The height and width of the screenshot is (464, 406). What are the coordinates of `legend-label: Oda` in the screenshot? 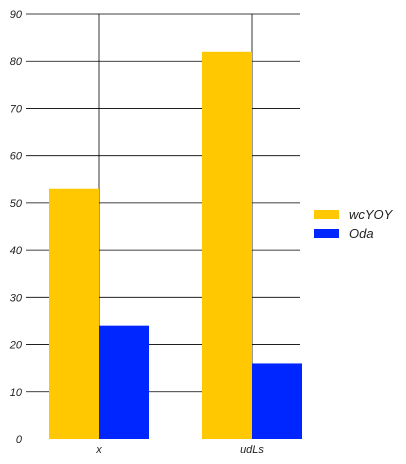 It's located at (361, 233).